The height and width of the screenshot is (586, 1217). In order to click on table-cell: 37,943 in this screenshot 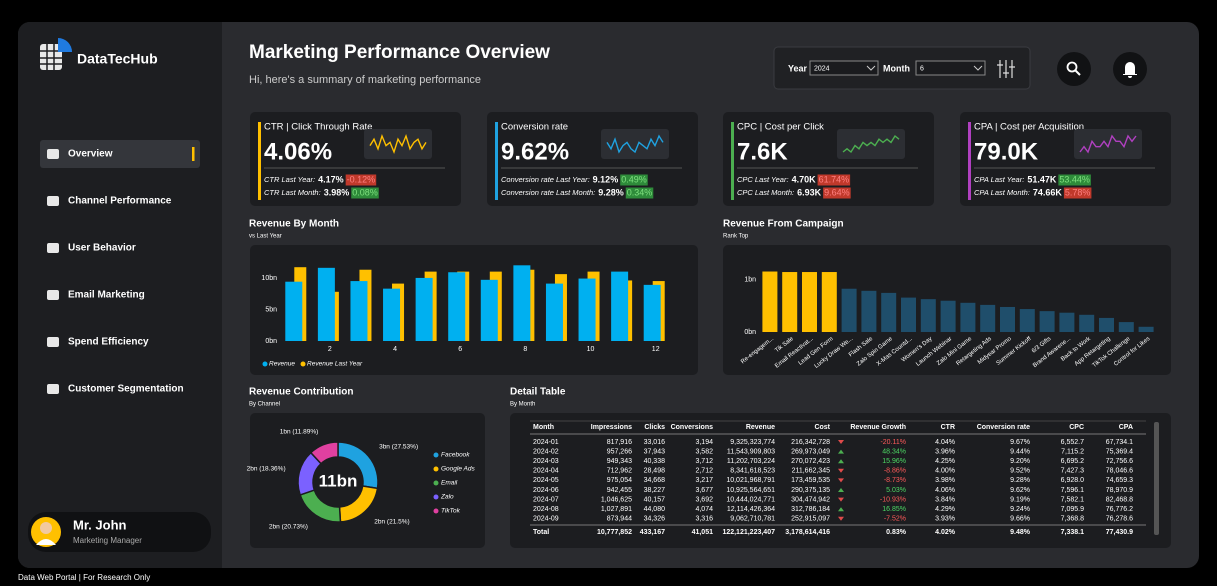, I will do `click(655, 451)`.